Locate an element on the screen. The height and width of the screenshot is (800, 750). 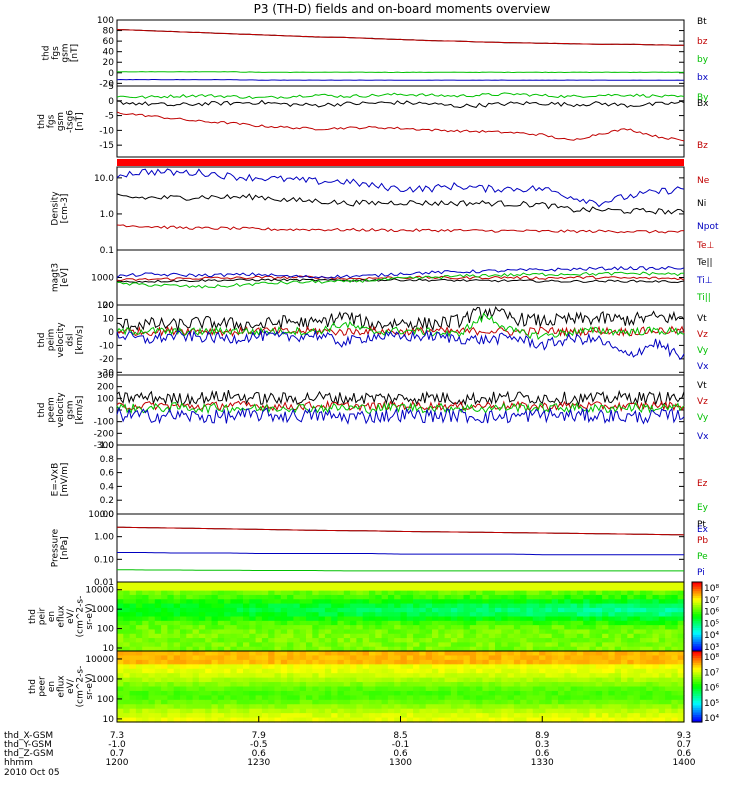
y-axis-label: eflux is located at coordinates (62, 686).